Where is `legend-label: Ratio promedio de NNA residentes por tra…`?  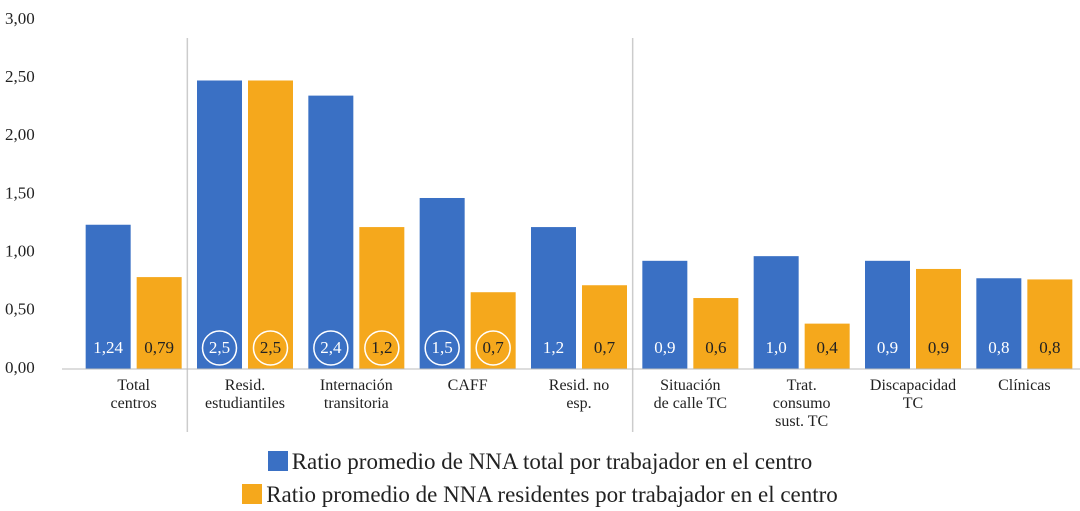
legend-label: Ratio promedio de NNA residentes por tra… is located at coordinates (552, 494).